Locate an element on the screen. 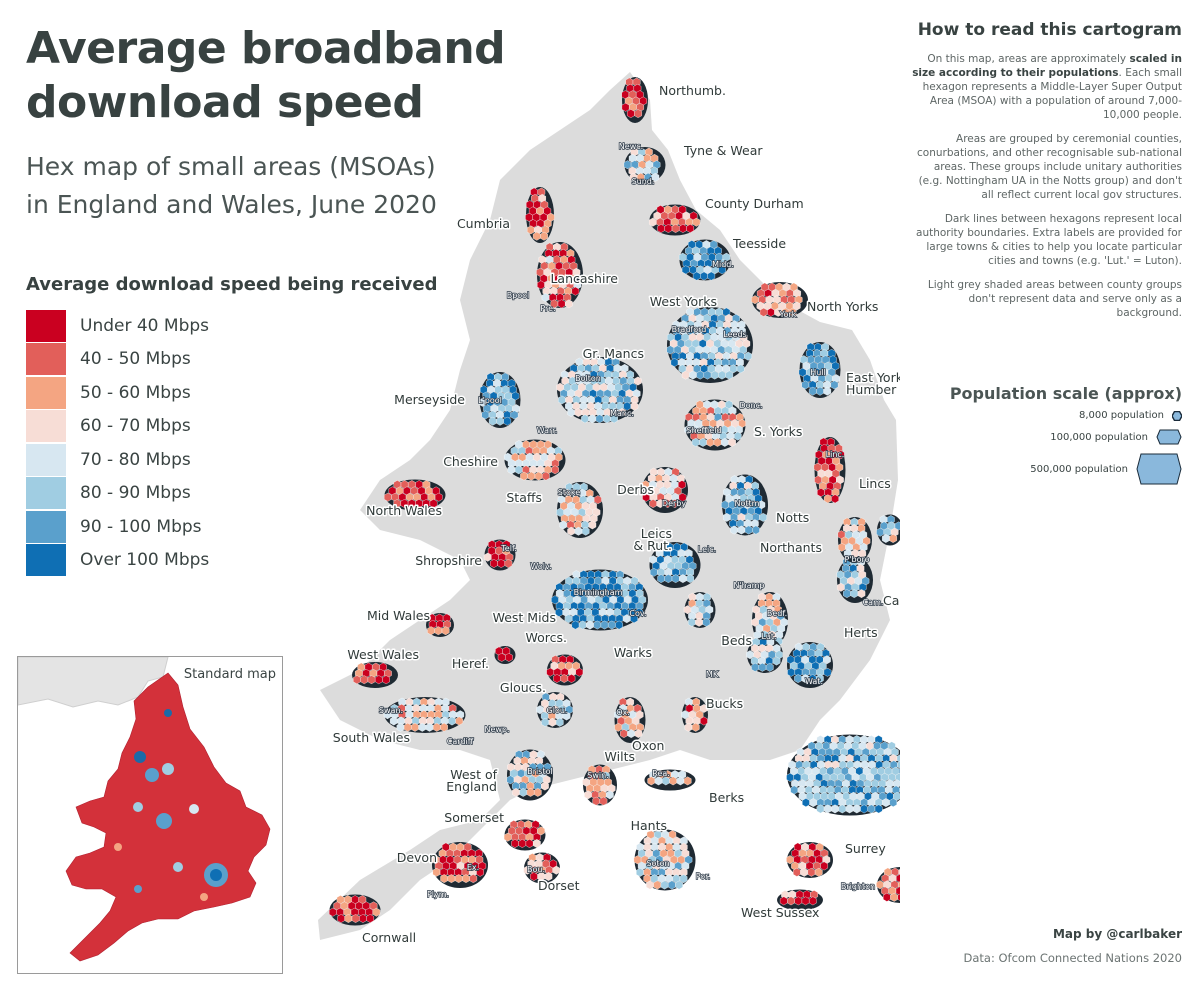  region-label: Bucks is located at coordinates (724, 703).